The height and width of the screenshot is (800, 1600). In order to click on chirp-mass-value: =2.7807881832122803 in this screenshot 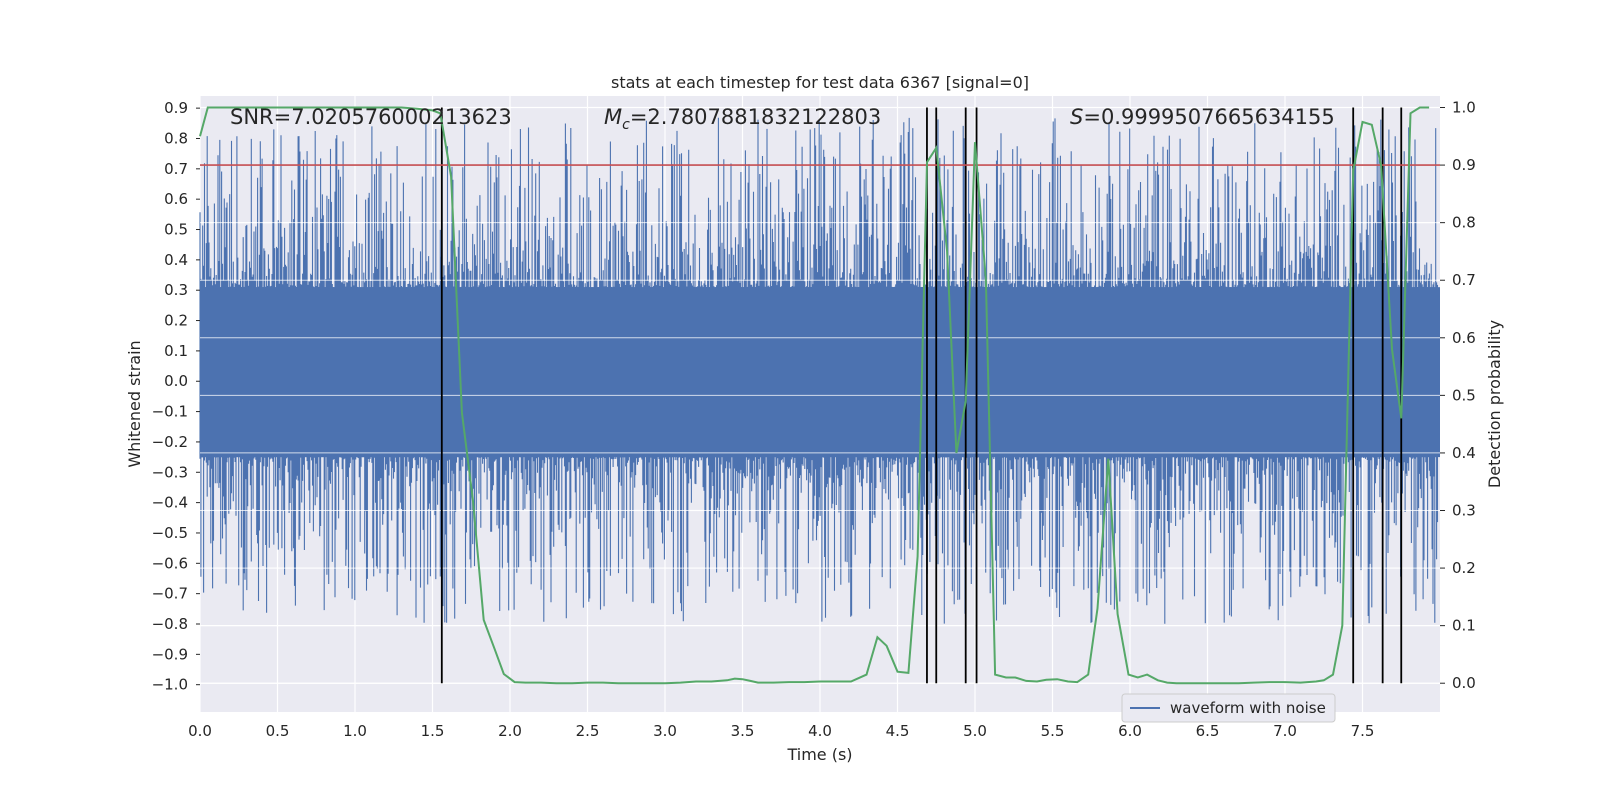, I will do `click(755, 117)`.